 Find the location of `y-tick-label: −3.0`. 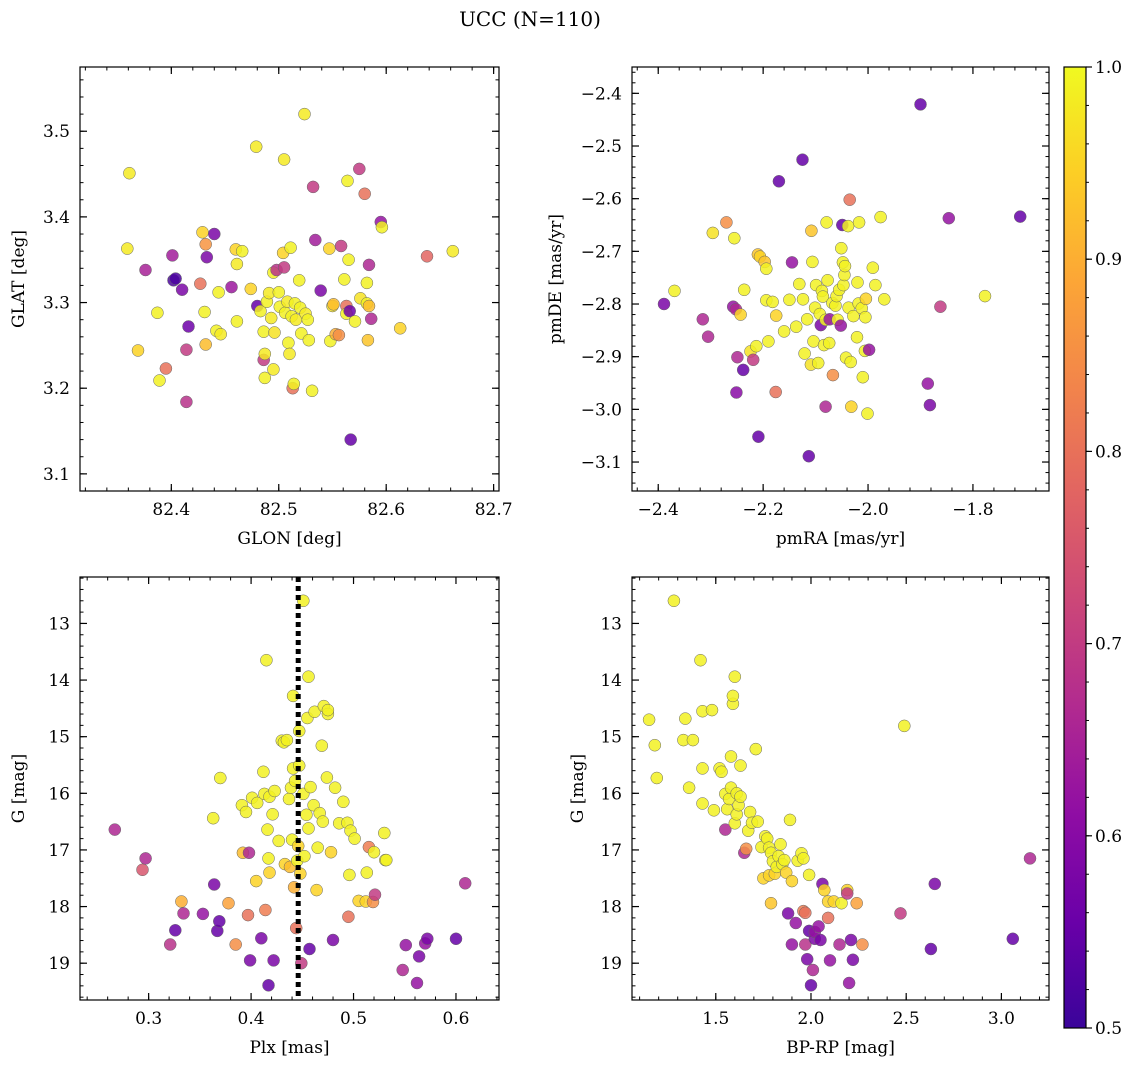

y-tick-label: −3.0 is located at coordinates (601, 410).